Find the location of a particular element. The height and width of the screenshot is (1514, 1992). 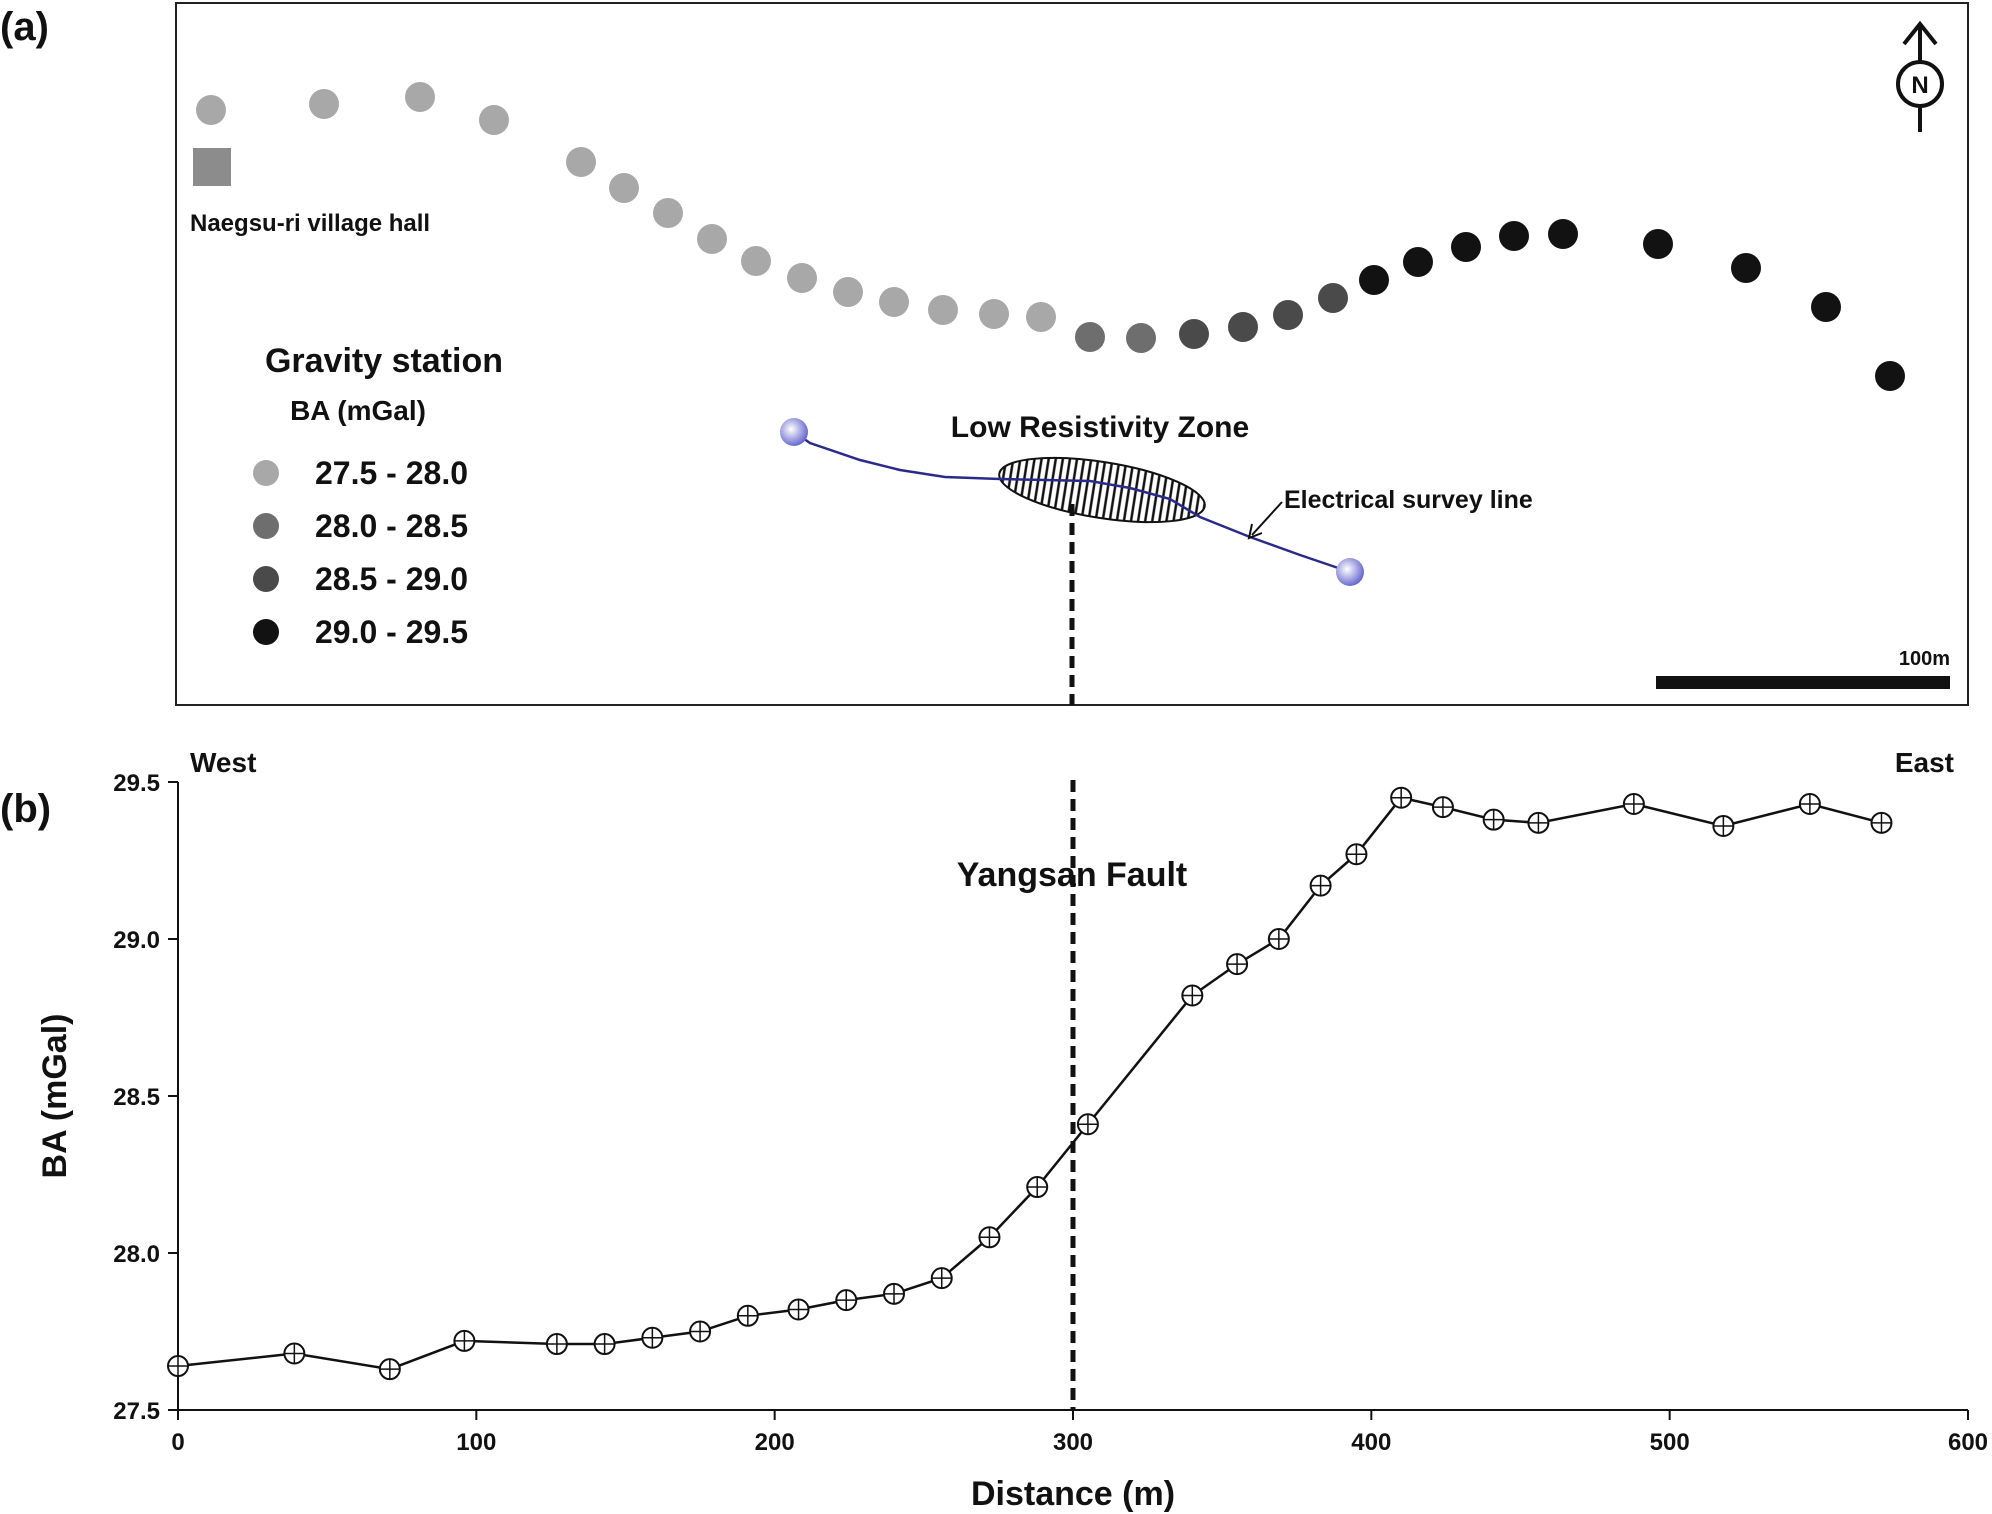

panel-b-label: (b) is located at coordinates (25, 809).